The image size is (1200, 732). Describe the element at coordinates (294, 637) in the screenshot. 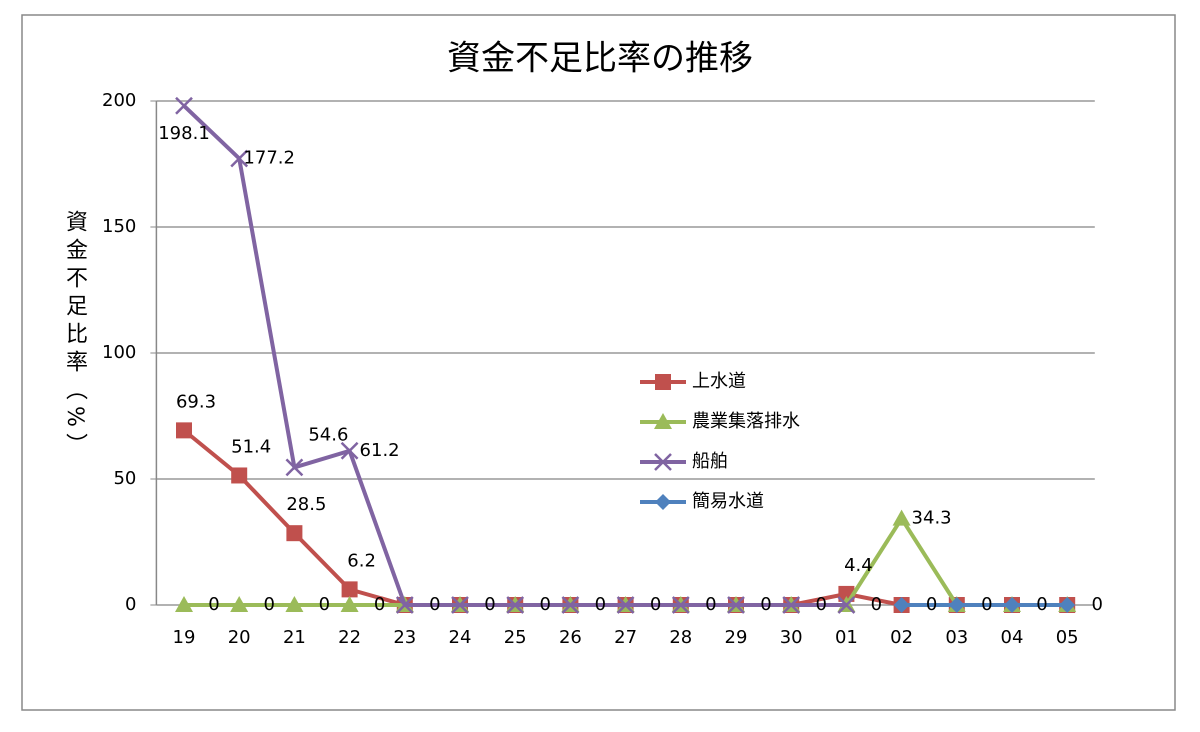

I see `x-tick-label: 21` at that location.